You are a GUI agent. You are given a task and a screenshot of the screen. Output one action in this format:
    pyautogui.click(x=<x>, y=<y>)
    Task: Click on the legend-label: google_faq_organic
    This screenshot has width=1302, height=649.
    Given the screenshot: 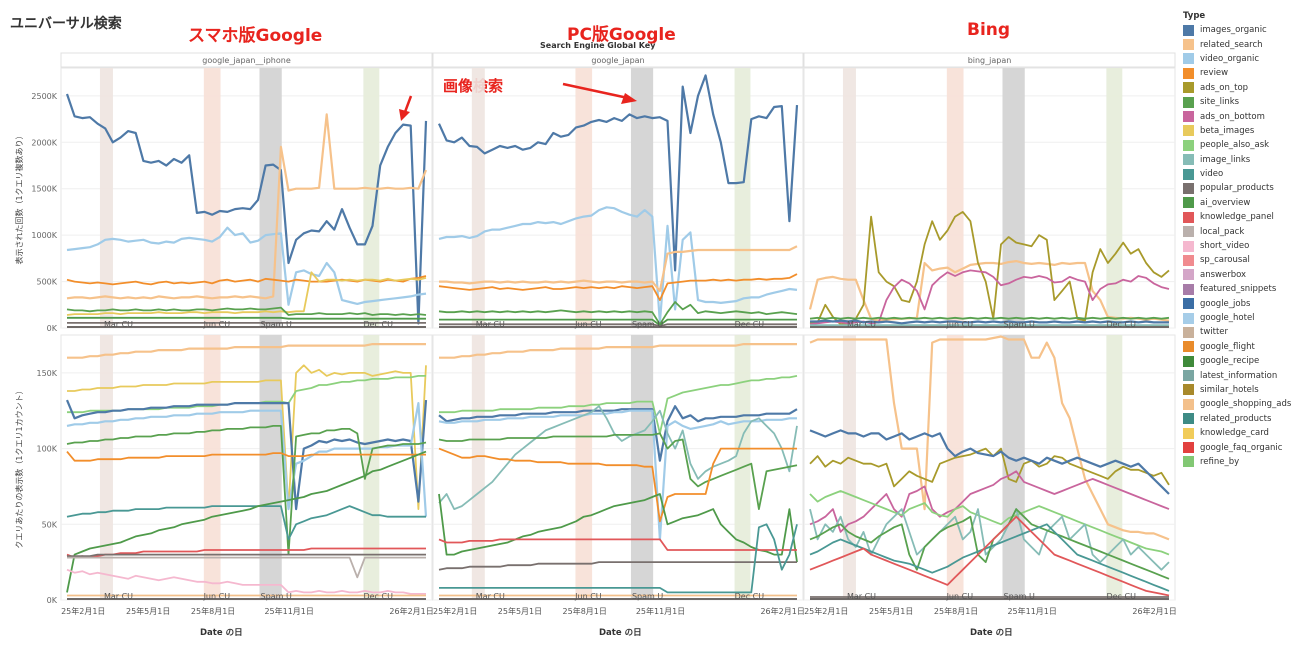 What is the action you would take?
    pyautogui.click(x=1241, y=447)
    